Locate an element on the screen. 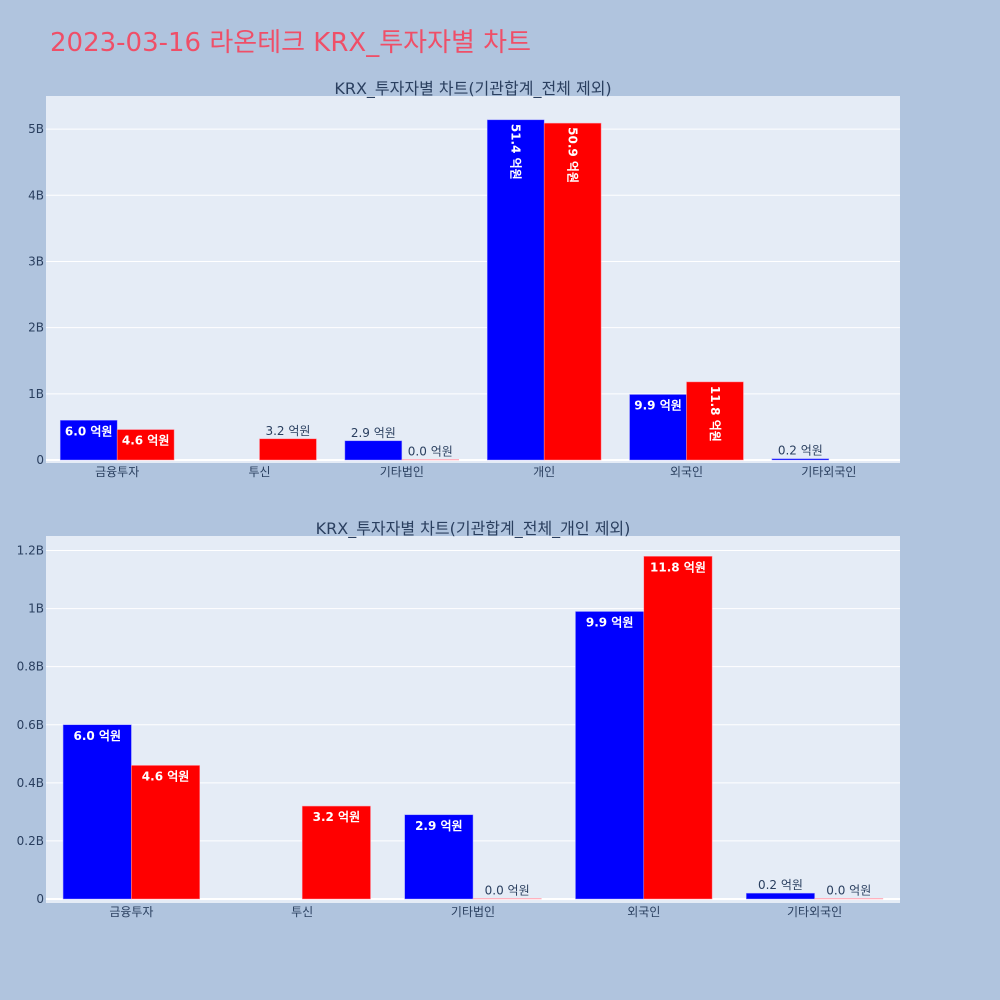 This screenshot has height=1000, width=1000. y-tick-label: 1.2B is located at coordinates (30, 551).